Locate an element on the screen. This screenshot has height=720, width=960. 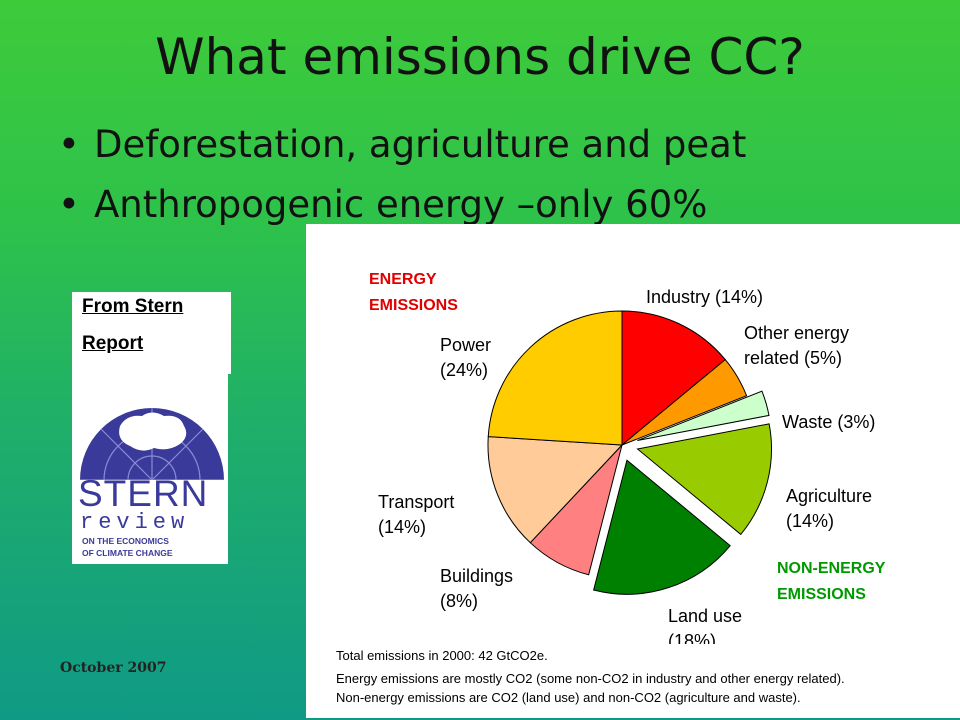
chart-note-total: Total emissions in 2000: 42 GtCO2e. is located at coordinates (442, 655).